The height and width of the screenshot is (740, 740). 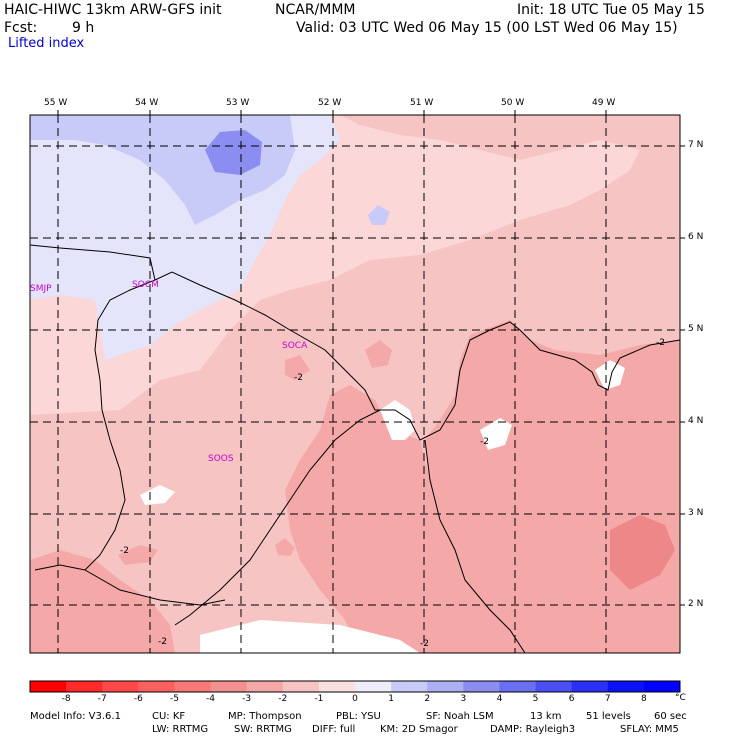 What do you see at coordinates (670, 716) in the screenshot?
I see `footer-timestep: 60 sec` at bounding box center [670, 716].